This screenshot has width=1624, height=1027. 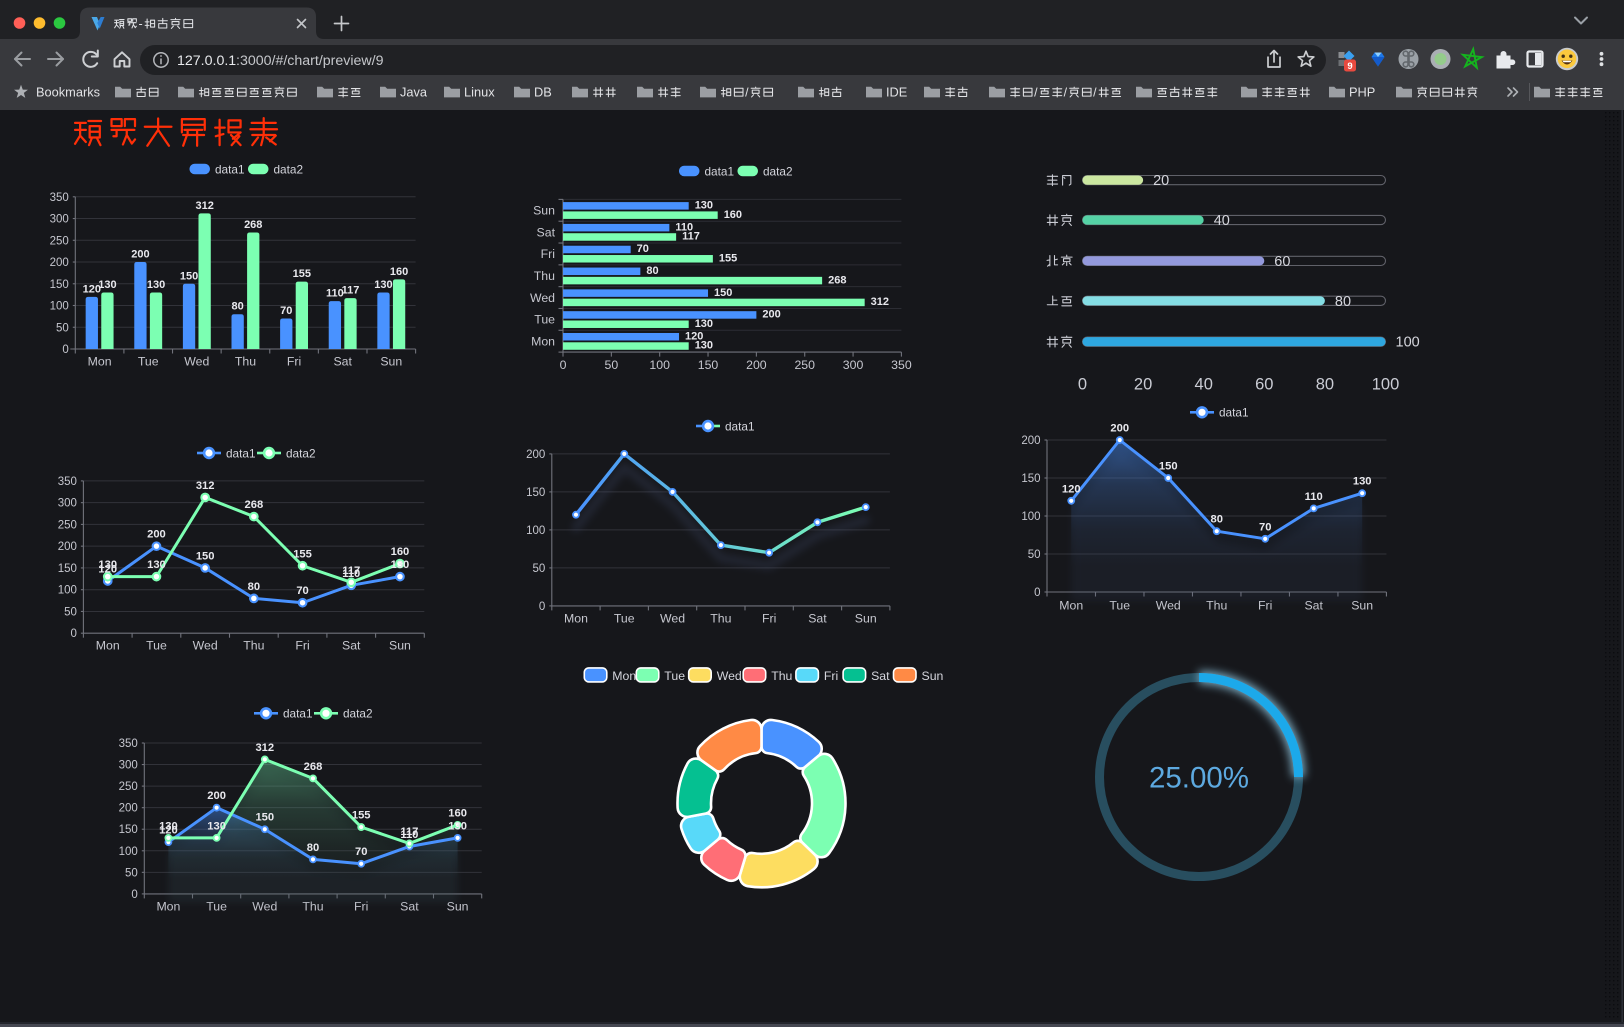 I want to click on svg-text: PHP, so click(x=1362, y=92).